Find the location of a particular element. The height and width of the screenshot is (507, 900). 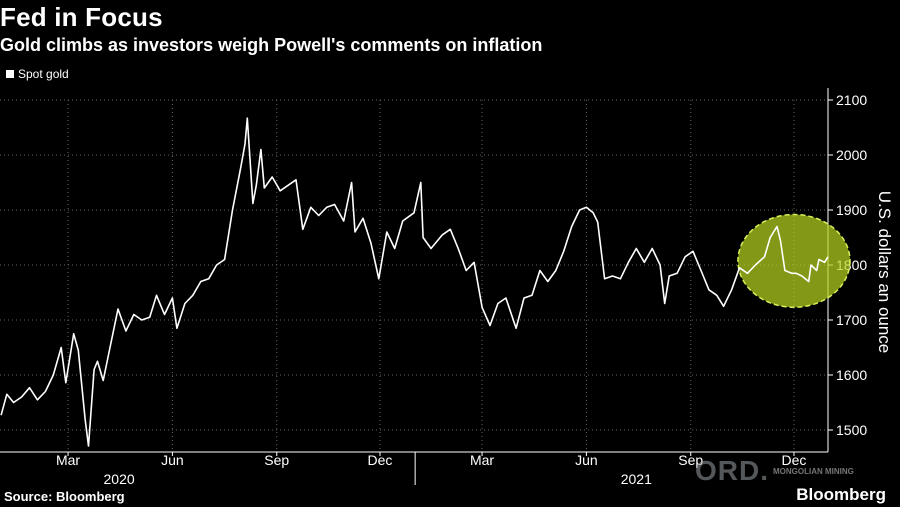

legend-swatch is located at coordinates (10, 74).